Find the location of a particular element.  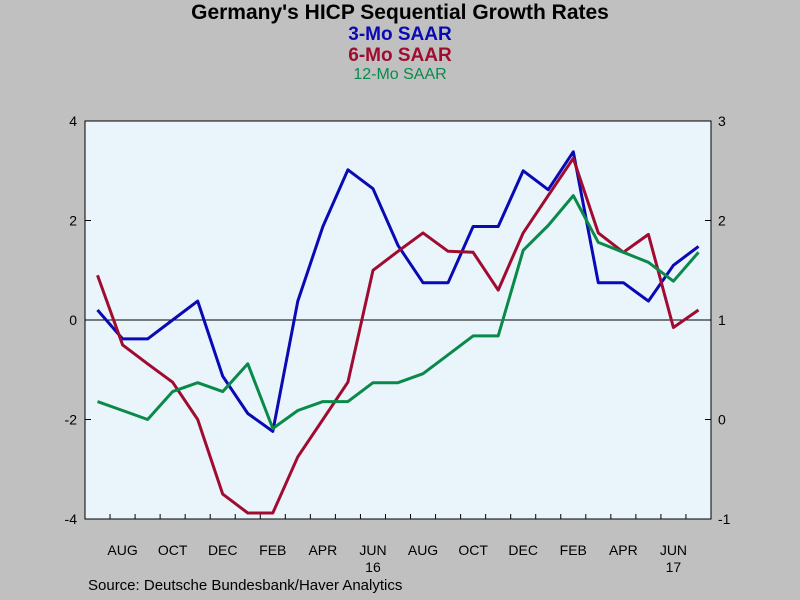

legend-6mo: 6-Mo SAAR is located at coordinates (400, 55).